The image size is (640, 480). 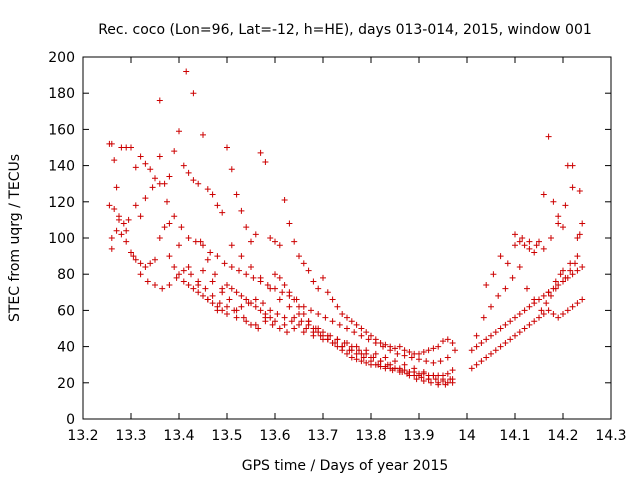 I want to click on x-tick-label: 13.2, so click(x=82, y=436).